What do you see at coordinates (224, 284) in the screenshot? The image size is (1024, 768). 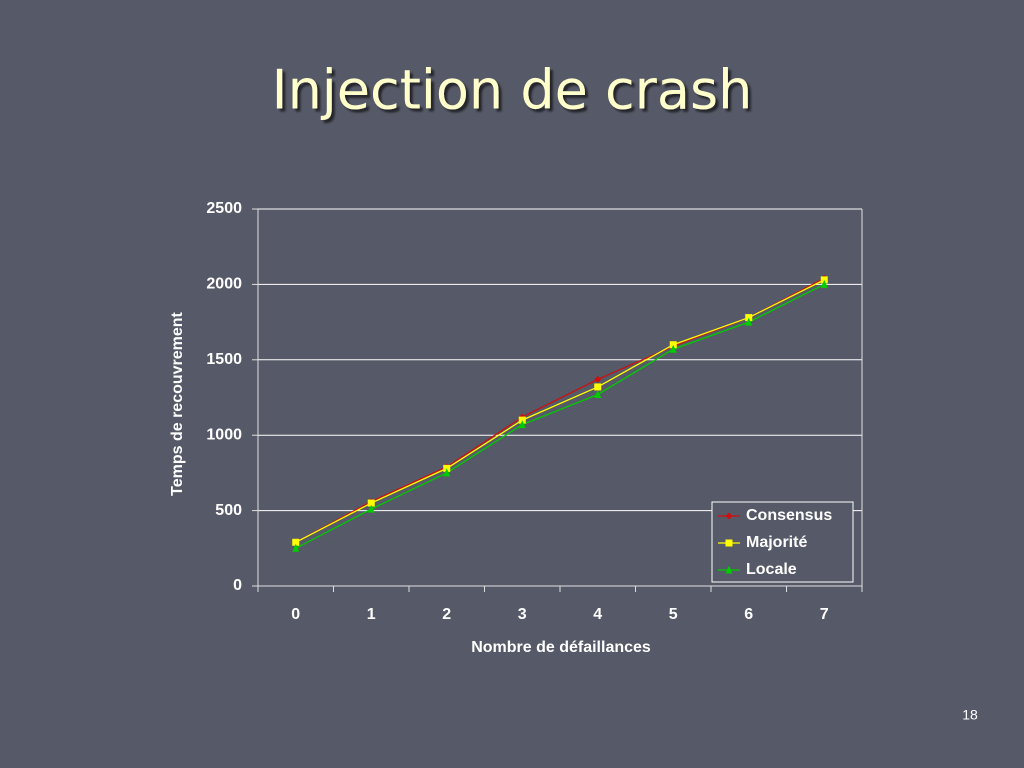 I see `y-tick-label: 2000` at bounding box center [224, 284].